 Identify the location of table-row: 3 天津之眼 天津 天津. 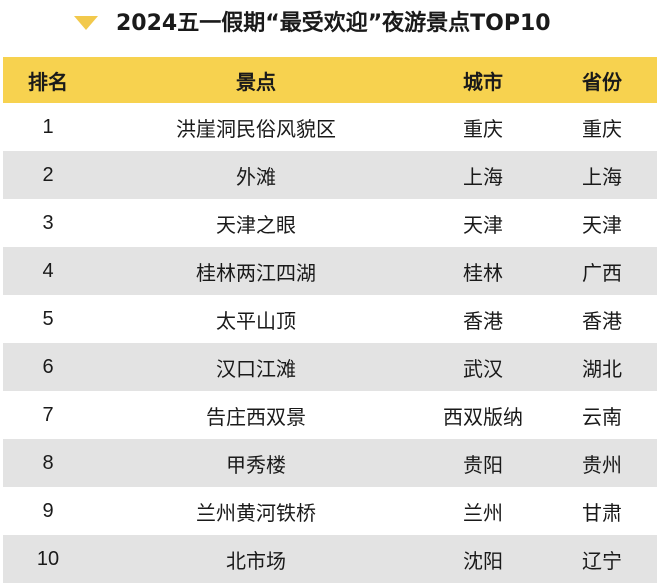
(330, 223).